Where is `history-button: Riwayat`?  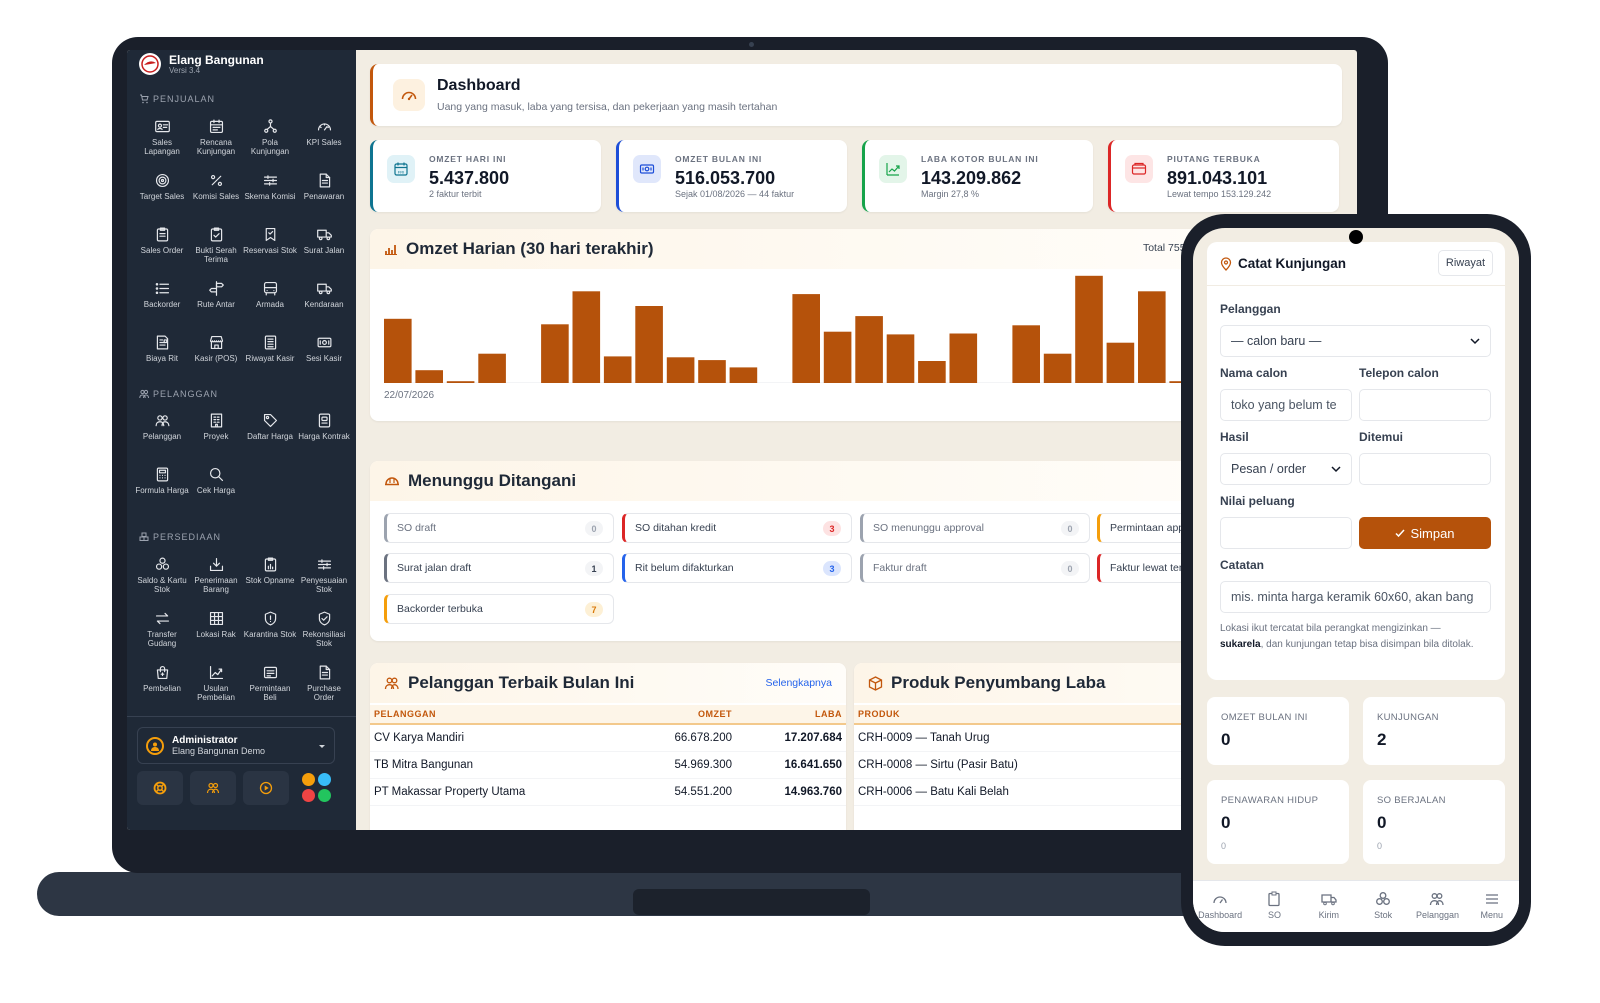 history-button: Riwayat is located at coordinates (1465, 263).